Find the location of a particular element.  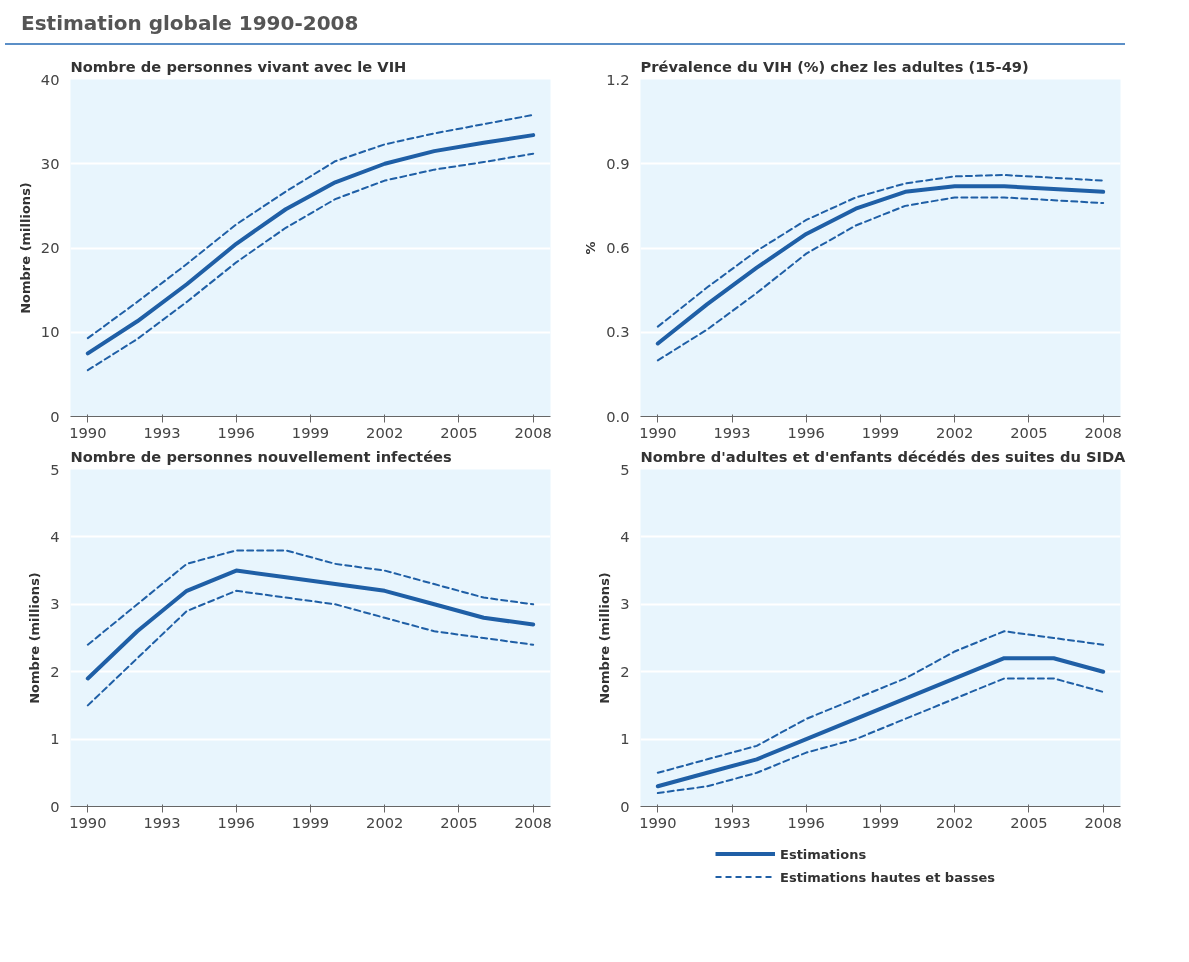

y-tick-label: 0.0 is located at coordinates (618, 416).